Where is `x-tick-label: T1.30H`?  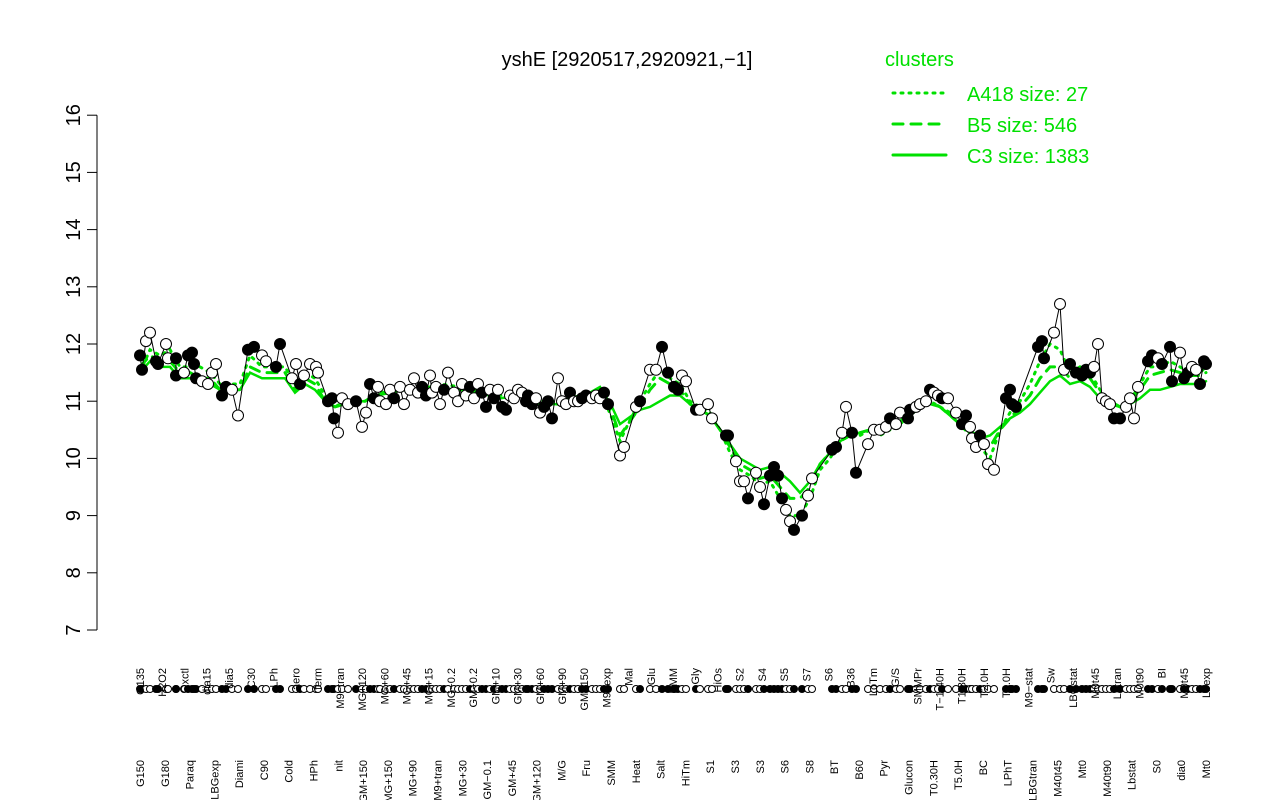
x-tick-label: T1.30H is located at coordinates (963, 686).